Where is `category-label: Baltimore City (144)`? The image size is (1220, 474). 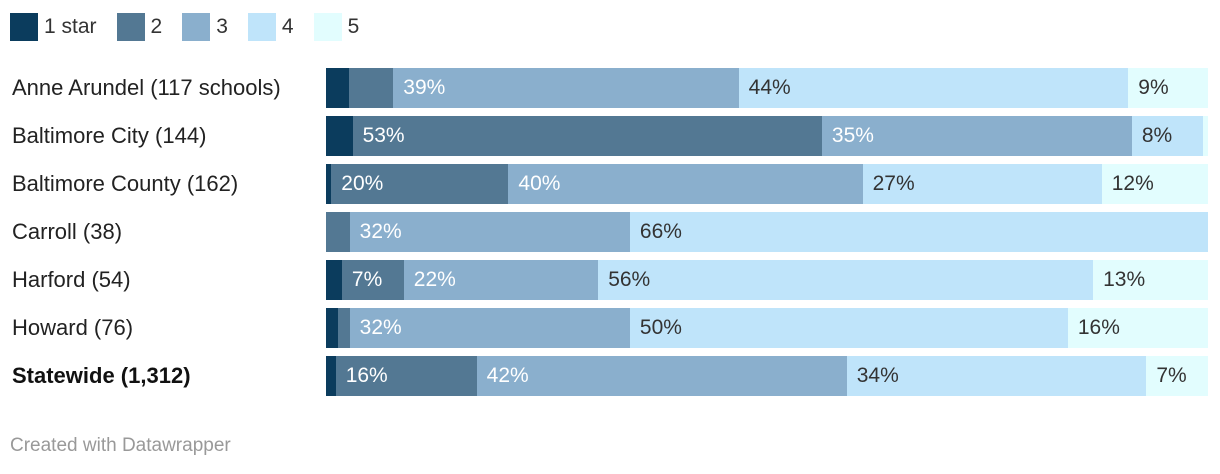
category-label: Baltimore City (144) is located at coordinates (109, 135).